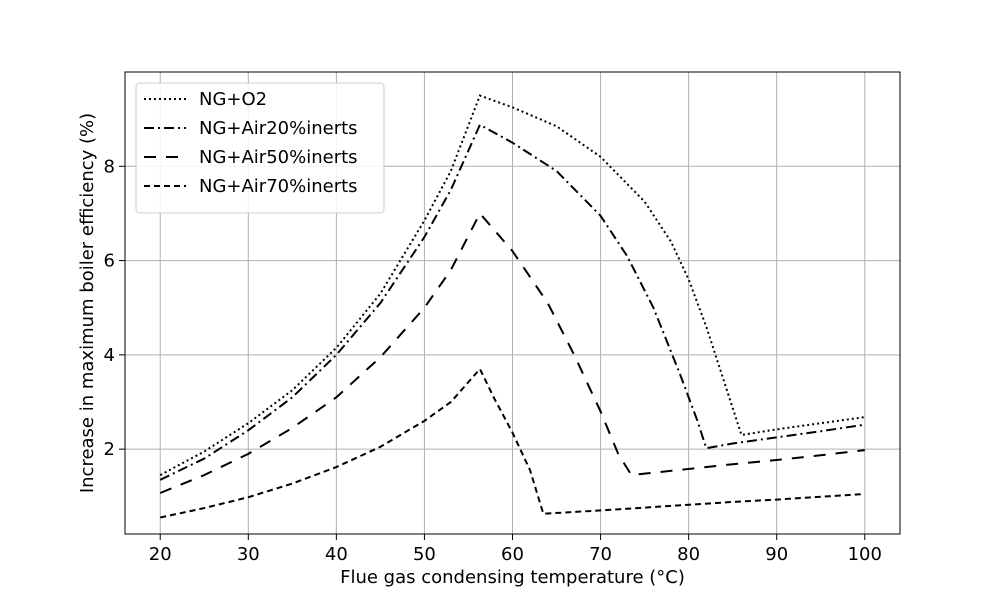 This screenshot has width=1000, height=600. I want to click on legend-entry-label: NG+Air20%inerts, so click(278, 128).